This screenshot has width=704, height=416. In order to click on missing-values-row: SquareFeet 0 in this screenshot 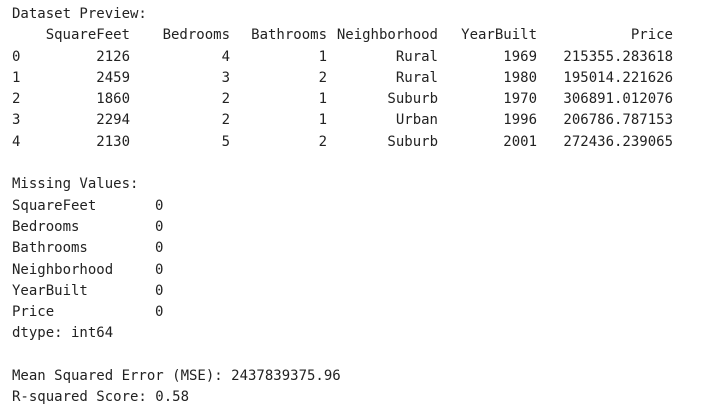, I will do `click(352, 206)`.